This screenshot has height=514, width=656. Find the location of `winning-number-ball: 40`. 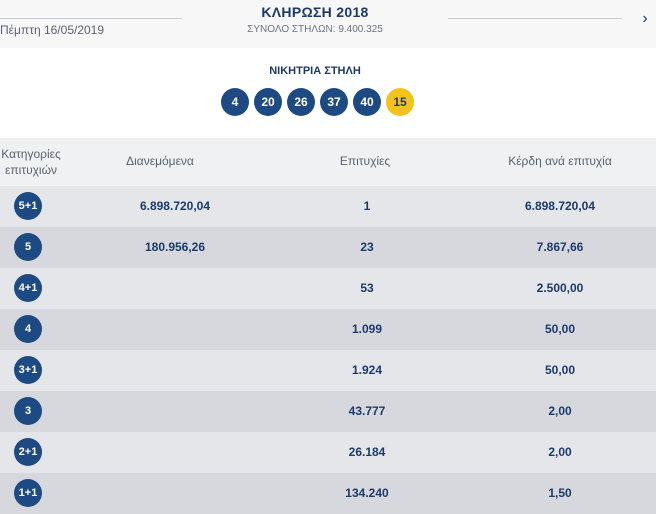

winning-number-ball: 40 is located at coordinates (367, 102).